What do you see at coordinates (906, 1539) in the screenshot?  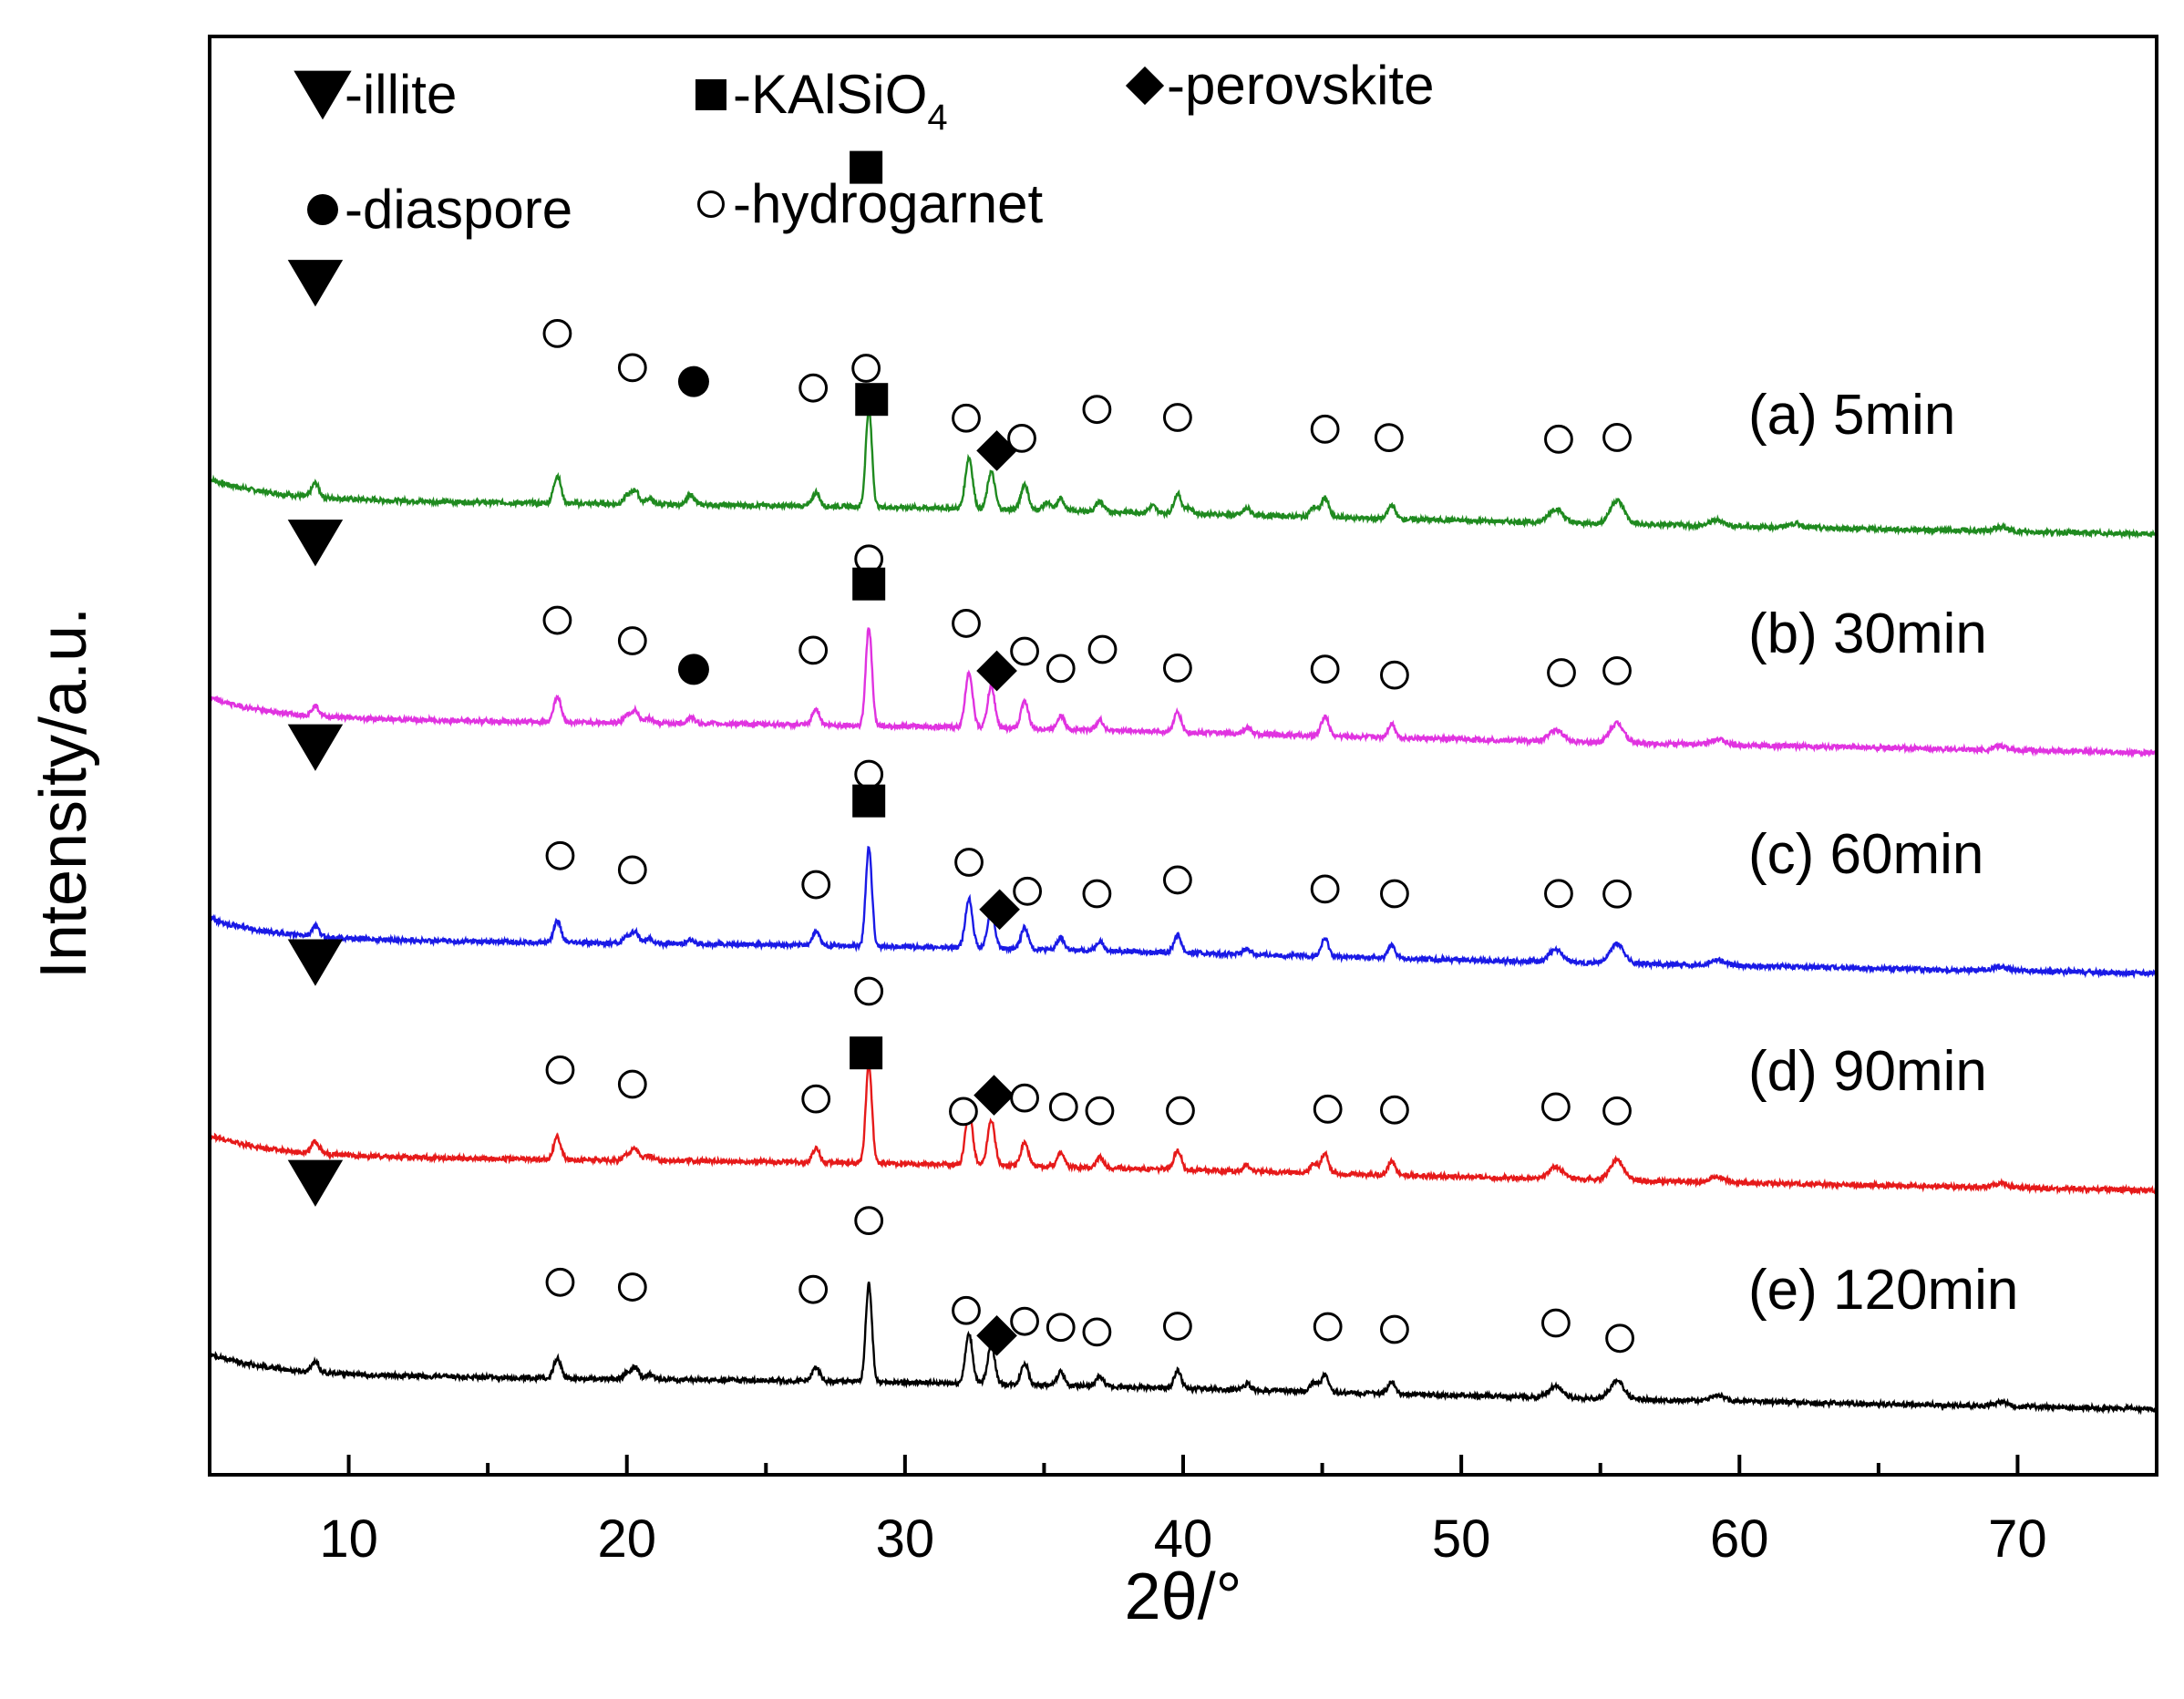 I see `x-tick-label: 30` at bounding box center [906, 1539].